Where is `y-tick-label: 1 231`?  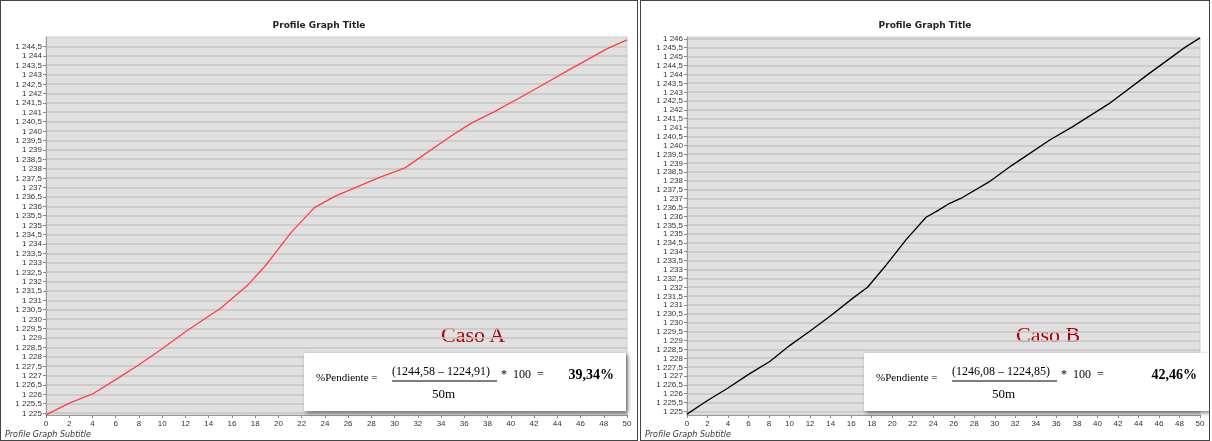
y-tick-label: 1 231 is located at coordinates (673, 305).